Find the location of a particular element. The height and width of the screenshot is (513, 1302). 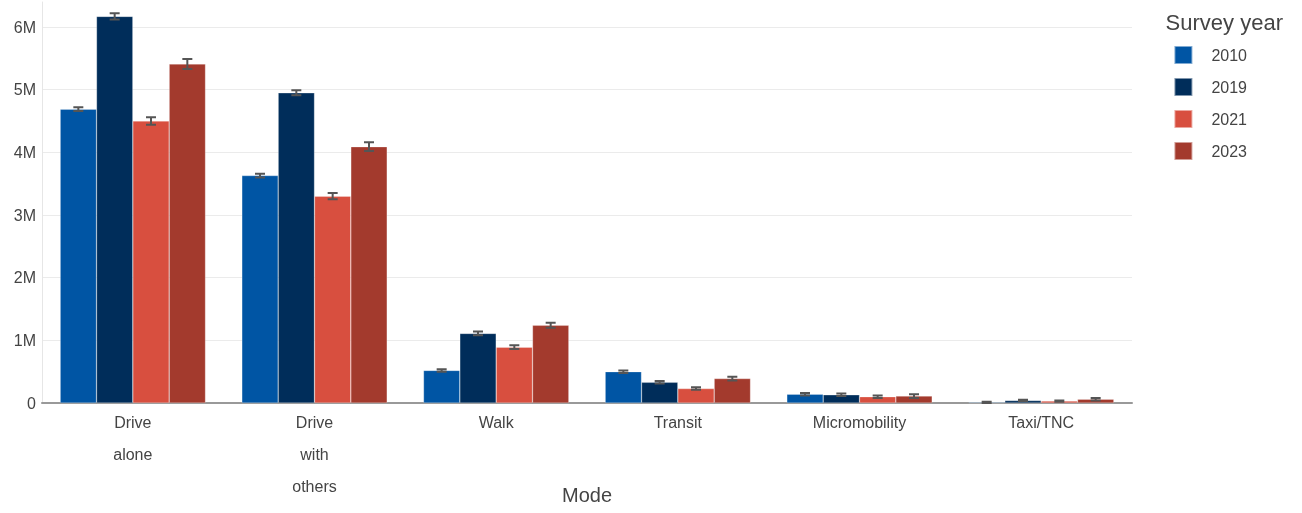

legend-title: Survey year is located at coordinates (1224, 22).